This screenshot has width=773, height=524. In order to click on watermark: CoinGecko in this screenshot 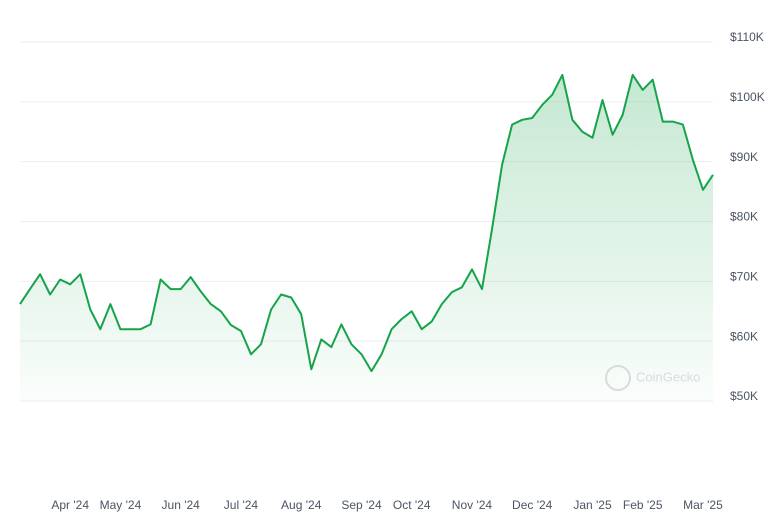, I will do `click(652, 378)`.